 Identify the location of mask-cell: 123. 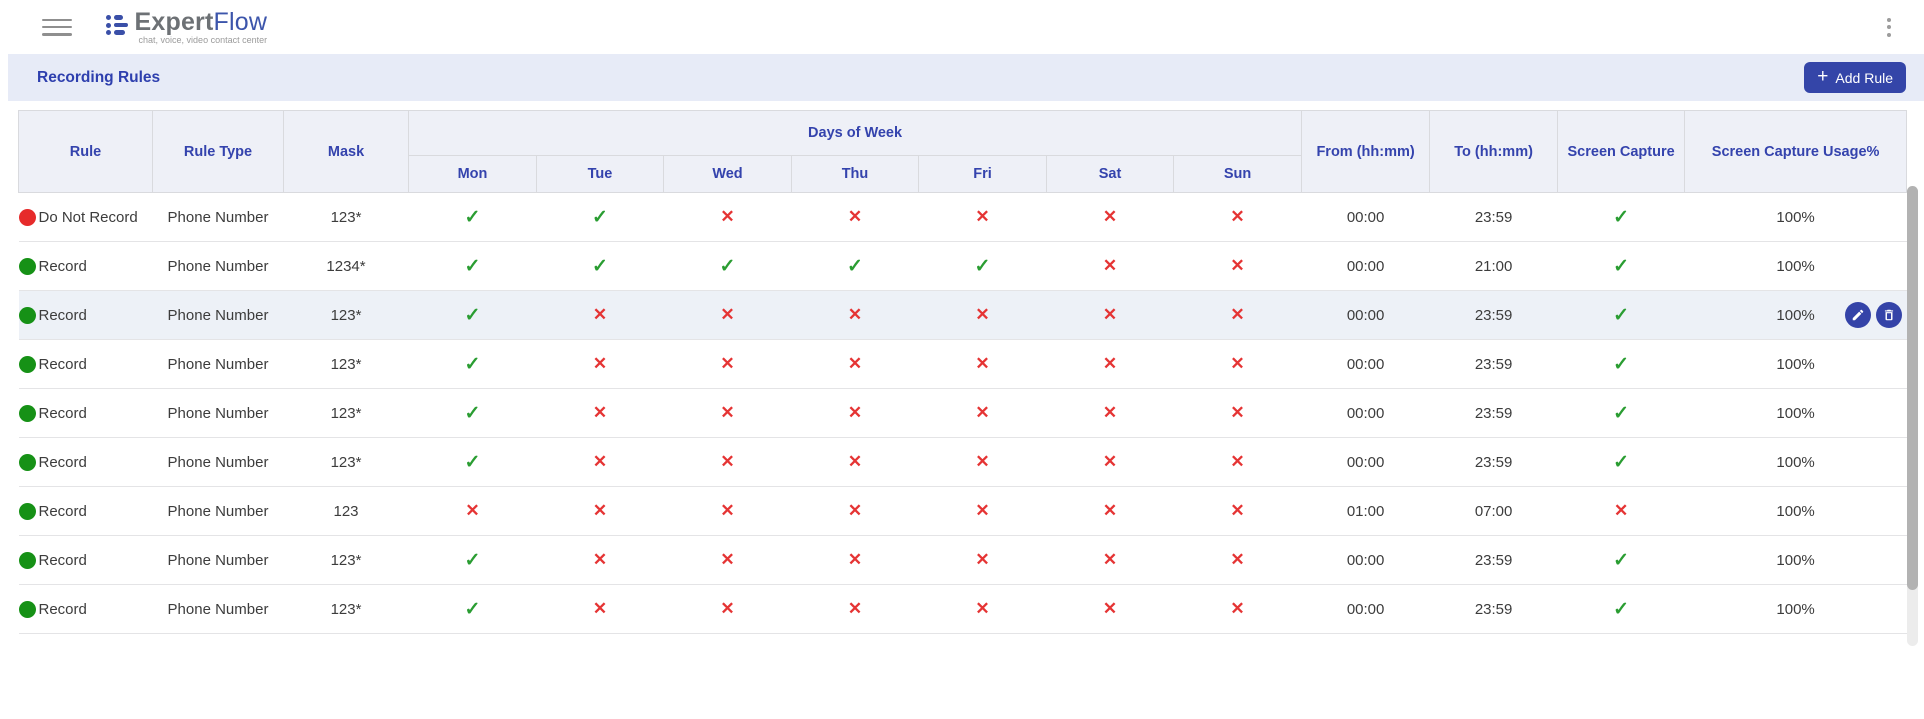
(346, 511).